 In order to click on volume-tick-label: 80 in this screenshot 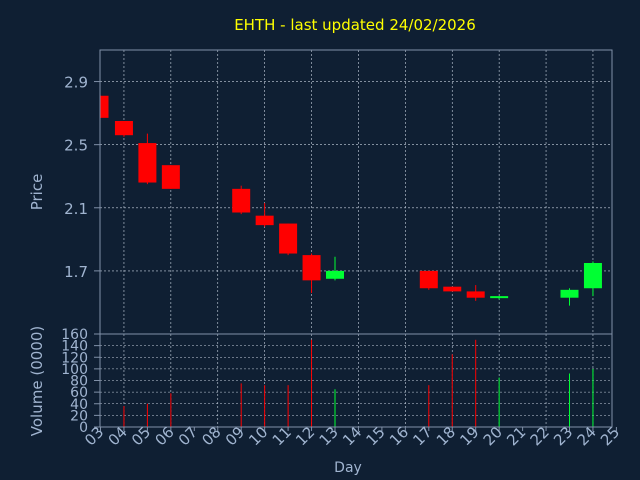, I will do `click(79, 382)`.